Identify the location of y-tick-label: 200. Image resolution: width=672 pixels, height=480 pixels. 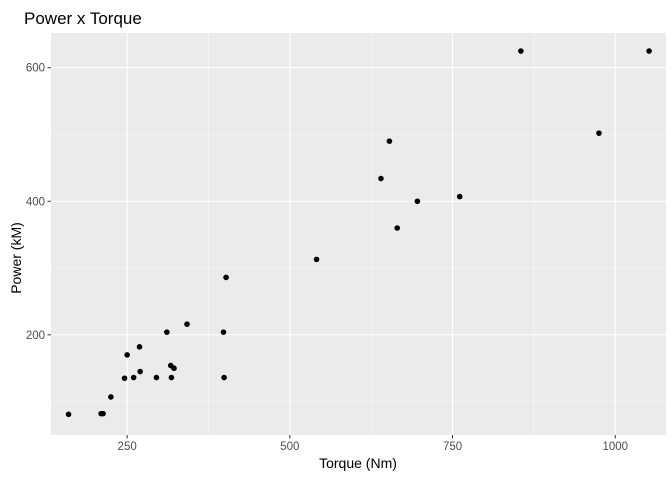
(35, 336).